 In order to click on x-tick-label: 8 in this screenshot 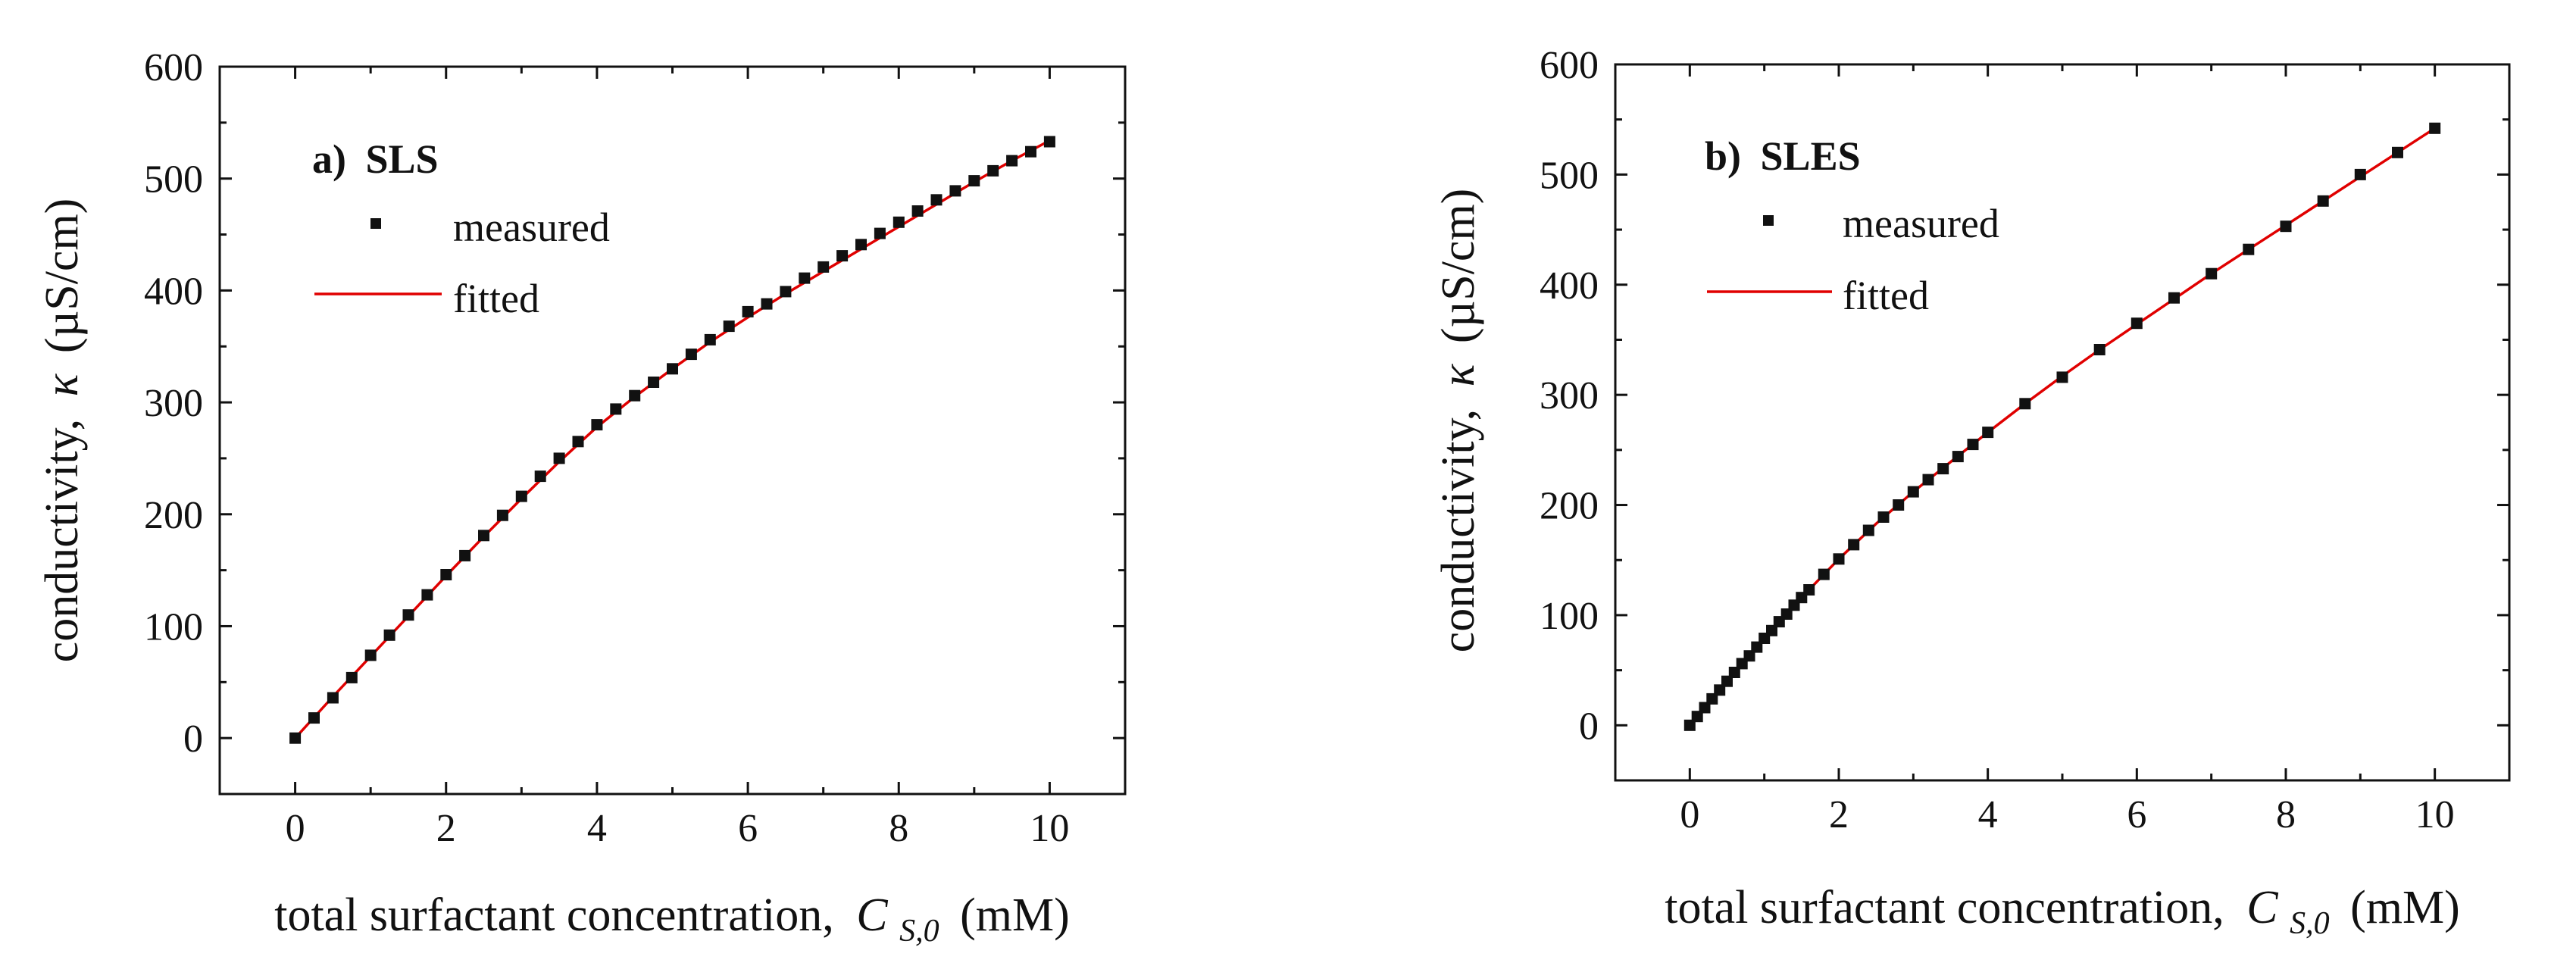, I will do `click(898, 829)`.